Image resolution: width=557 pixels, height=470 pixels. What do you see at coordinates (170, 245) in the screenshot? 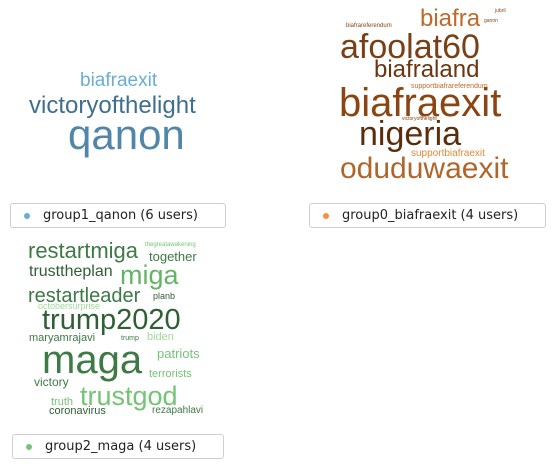
I see `word: thegreatawakening` at bounding box center [170, 245].